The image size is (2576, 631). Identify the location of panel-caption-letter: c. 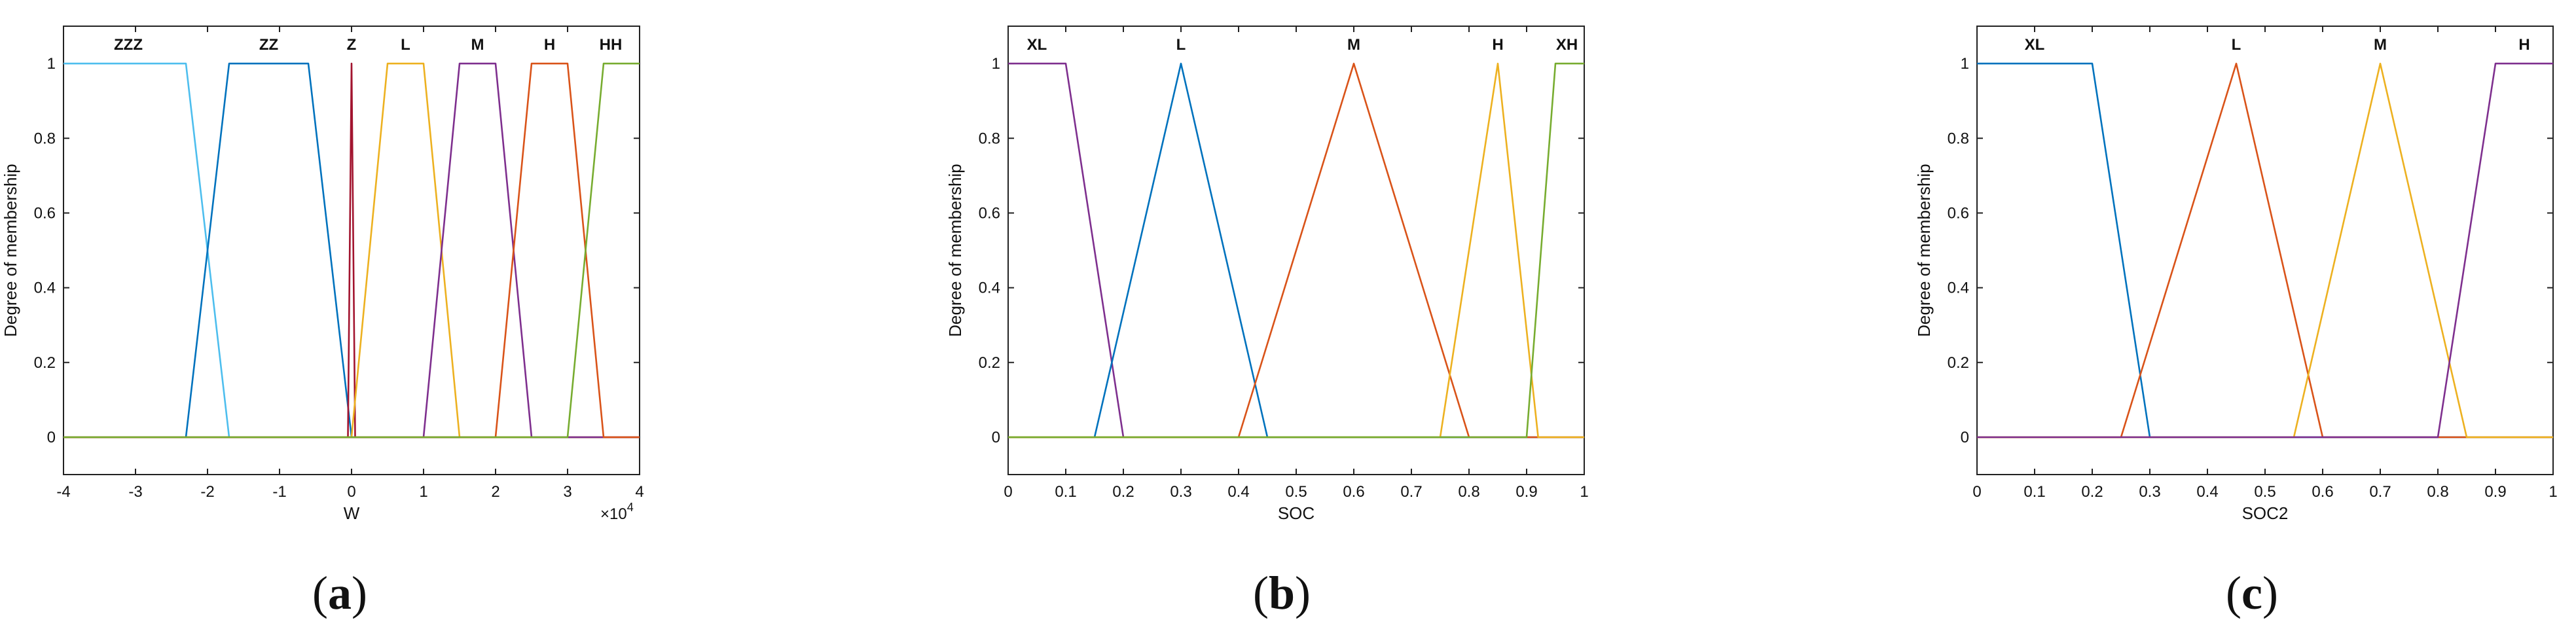
(2251, 593).